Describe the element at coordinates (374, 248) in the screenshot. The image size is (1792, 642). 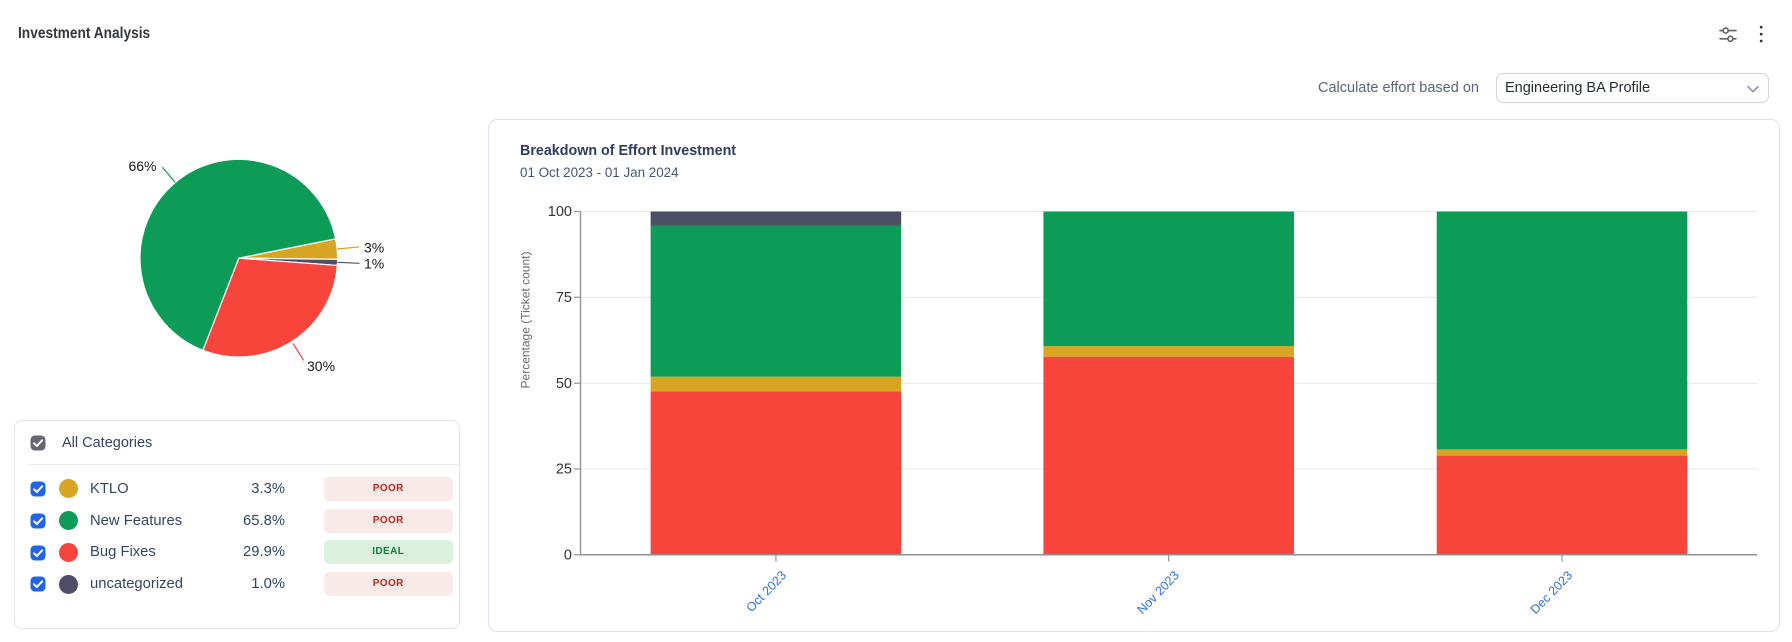
I see `svg-text: 3%` at that location.